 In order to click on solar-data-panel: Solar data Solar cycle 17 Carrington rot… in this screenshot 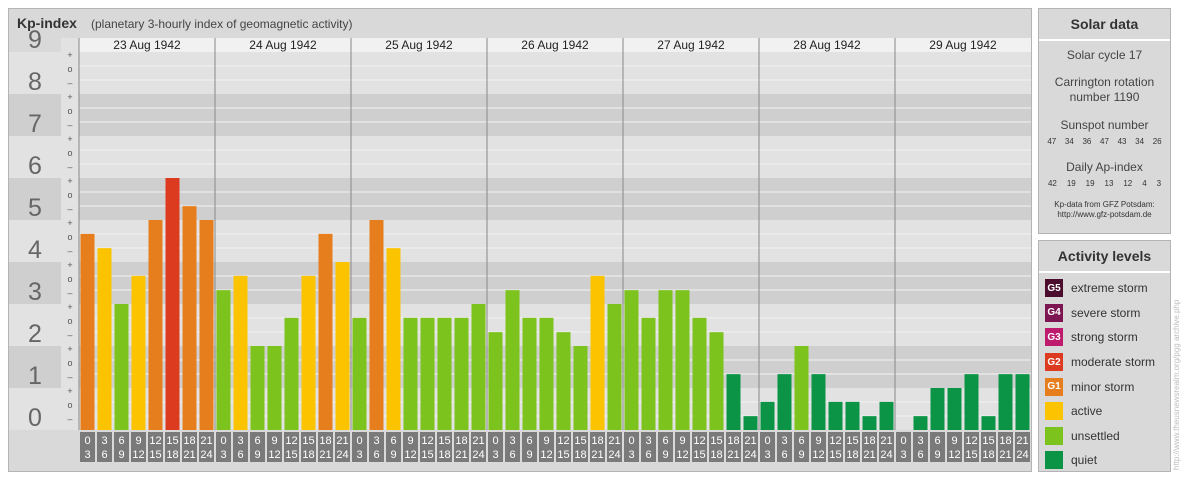, I will do `click(1104, 121)`.